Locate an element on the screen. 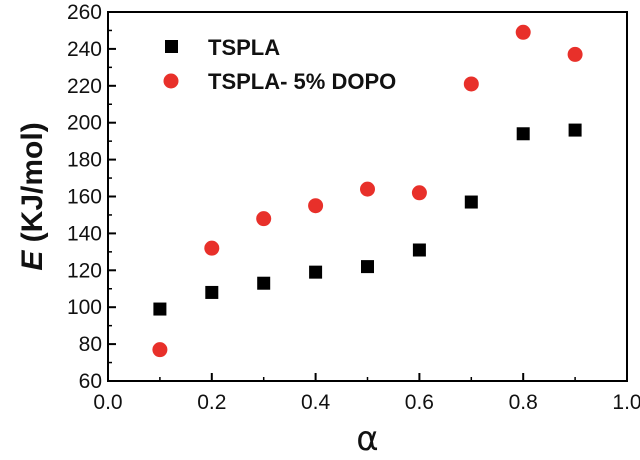 Image resolution: width=640 pixels, height=460 pixels. x-tick-label: 0.4 is located at coordinates (316, 402).